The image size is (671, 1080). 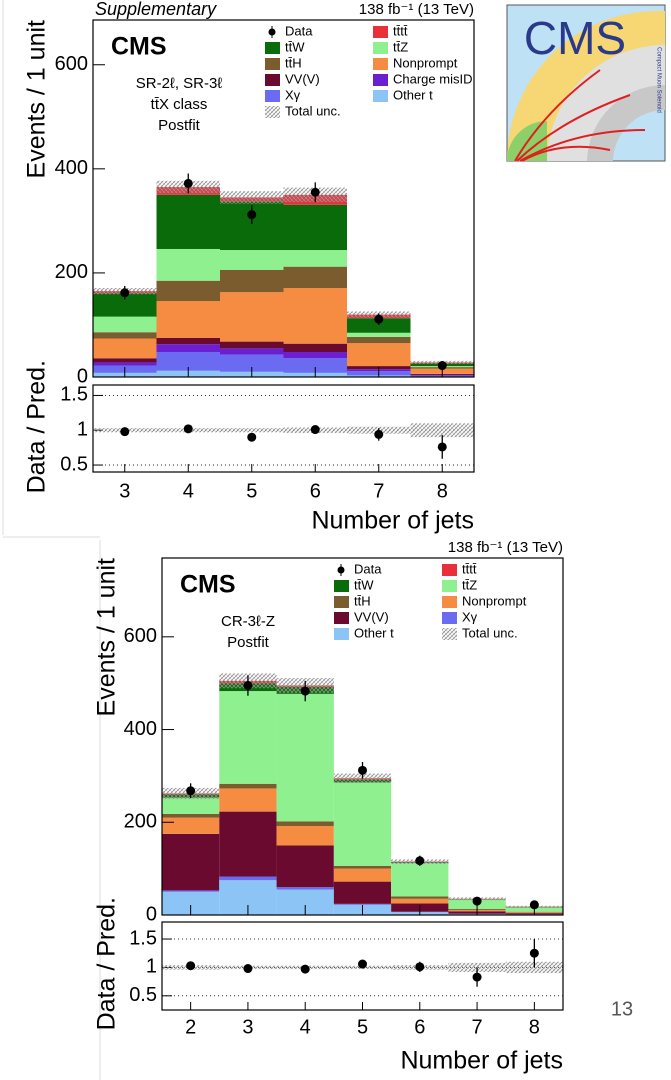 I want to click on legend-label: tt̄H, so click(x=362, y=600).